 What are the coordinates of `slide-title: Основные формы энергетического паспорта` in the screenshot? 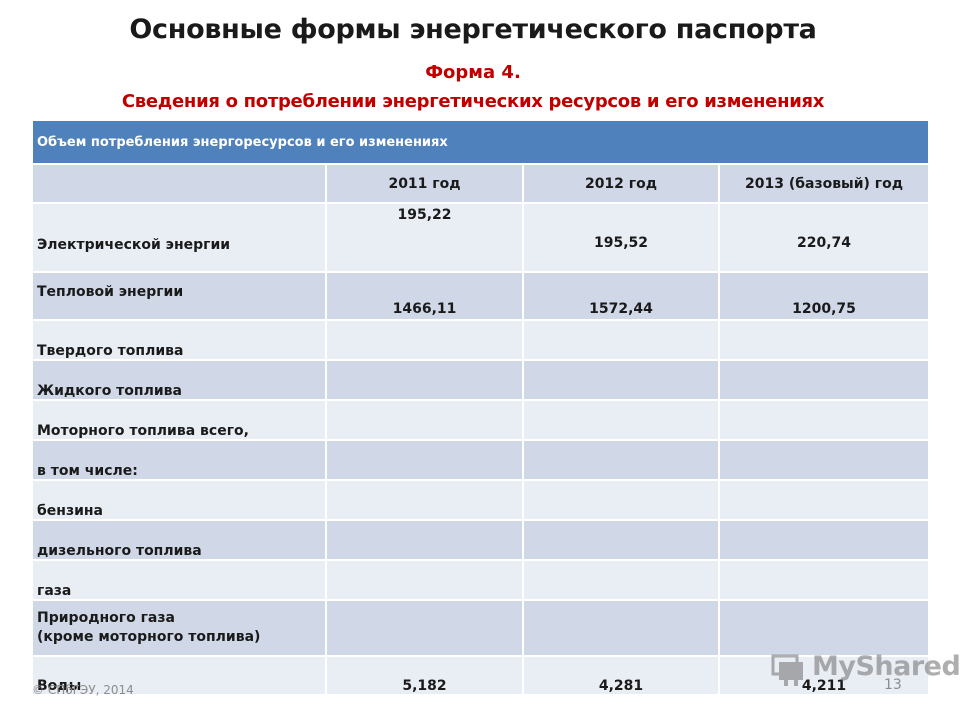 It's located at (473, 29).